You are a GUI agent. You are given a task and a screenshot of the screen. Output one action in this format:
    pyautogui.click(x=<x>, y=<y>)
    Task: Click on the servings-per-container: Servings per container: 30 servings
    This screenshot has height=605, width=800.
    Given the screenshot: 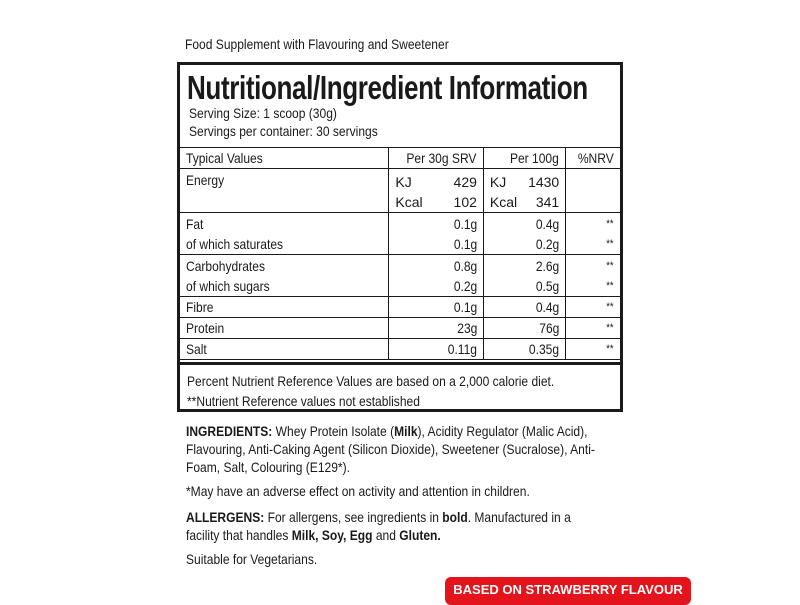 What is the action you would take?
    pyautogui.click(x=283, y=131)
    